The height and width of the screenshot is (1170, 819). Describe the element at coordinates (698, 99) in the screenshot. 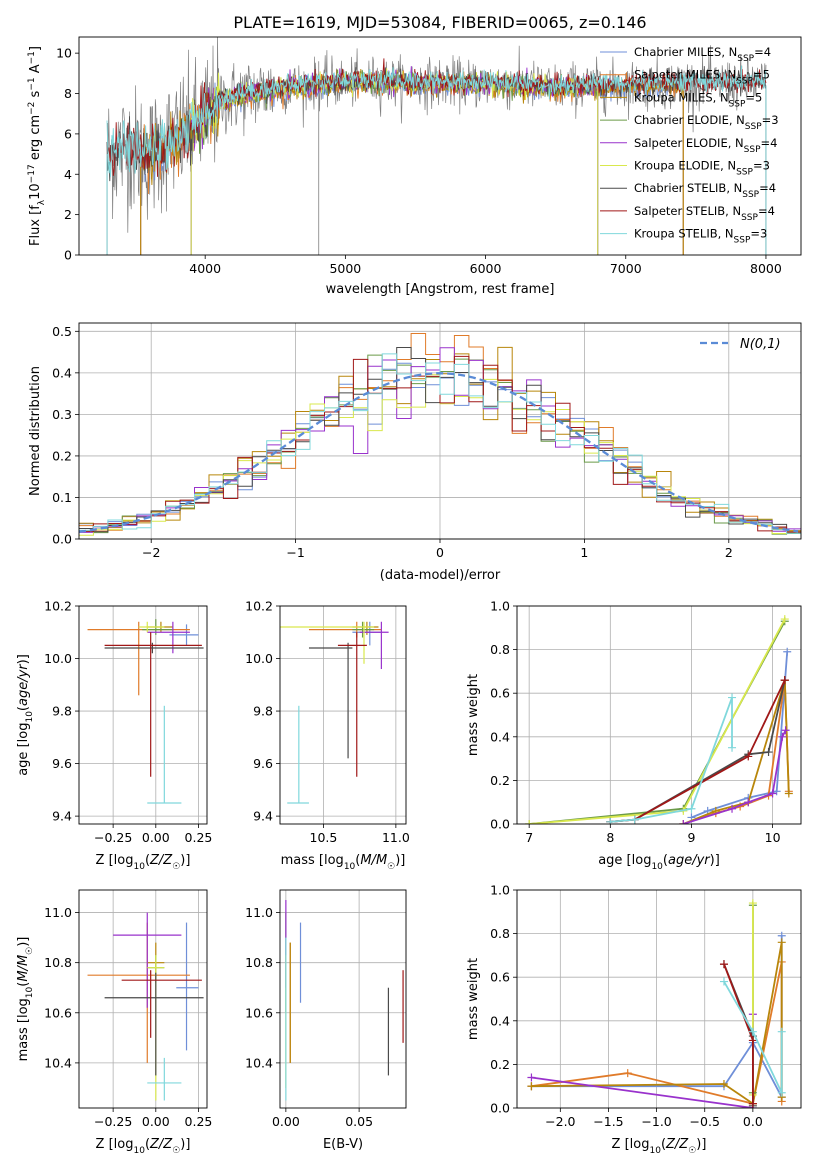

I see `legend-entry: Kroupa MILES, NSSP=5` at that location.